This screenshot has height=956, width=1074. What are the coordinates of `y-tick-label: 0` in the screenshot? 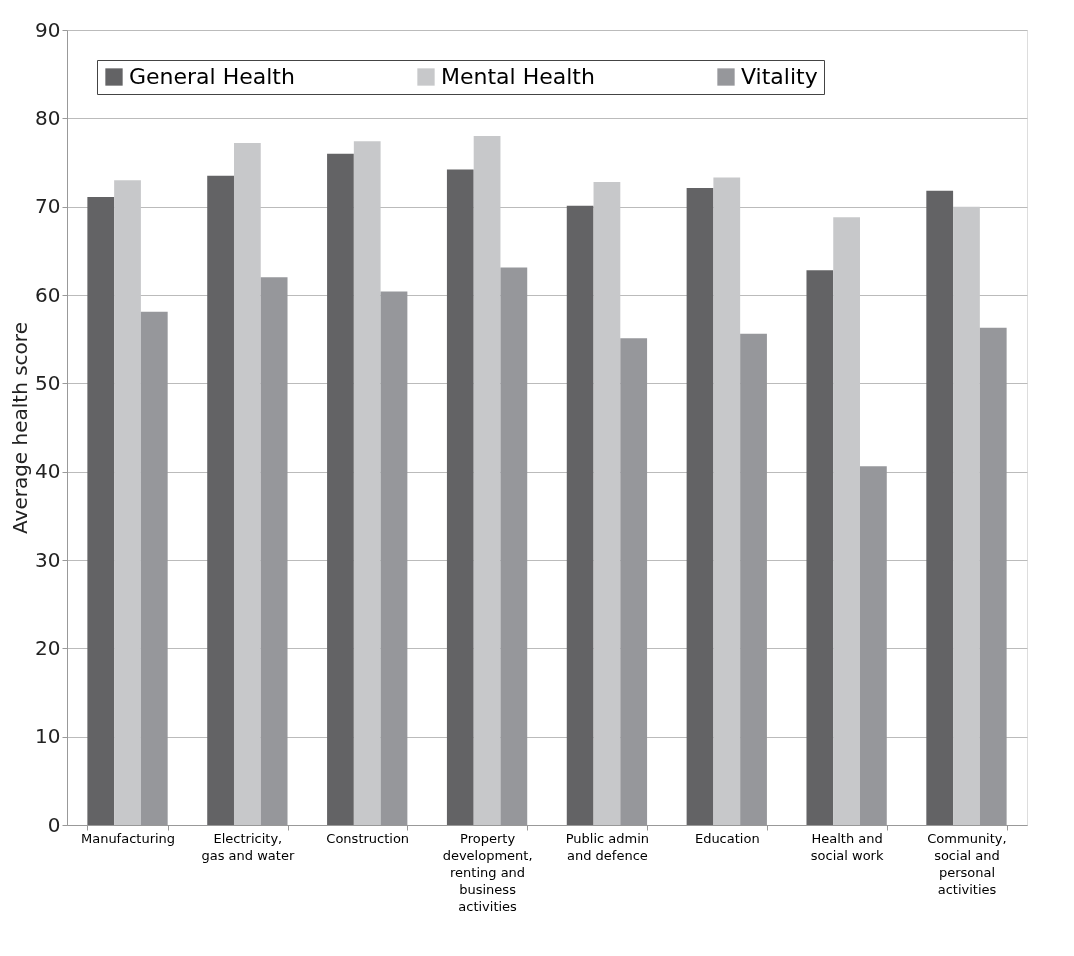 It's located at (54, 824).